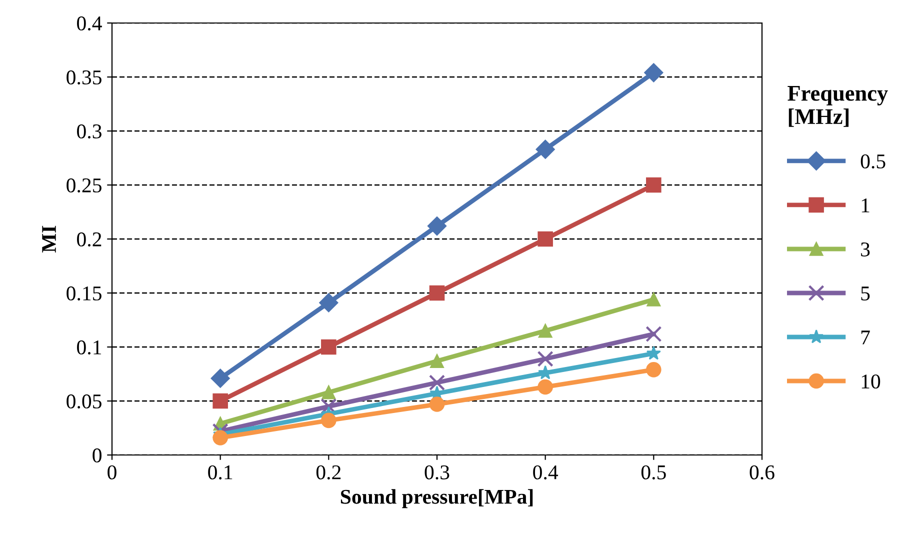 This screenshot has height=538, width=908. What do you see at coordinates (865, 293) in the screenshot?
I see `legend-label: 5` at bounding box center [865, 293].